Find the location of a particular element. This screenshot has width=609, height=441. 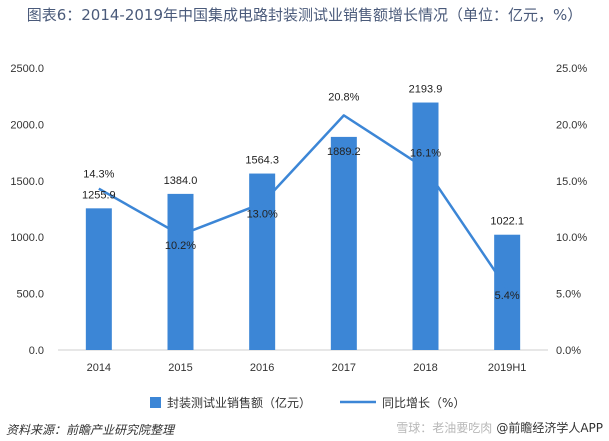

line-value-label: 20.8% is located at coordinates (343, 97).